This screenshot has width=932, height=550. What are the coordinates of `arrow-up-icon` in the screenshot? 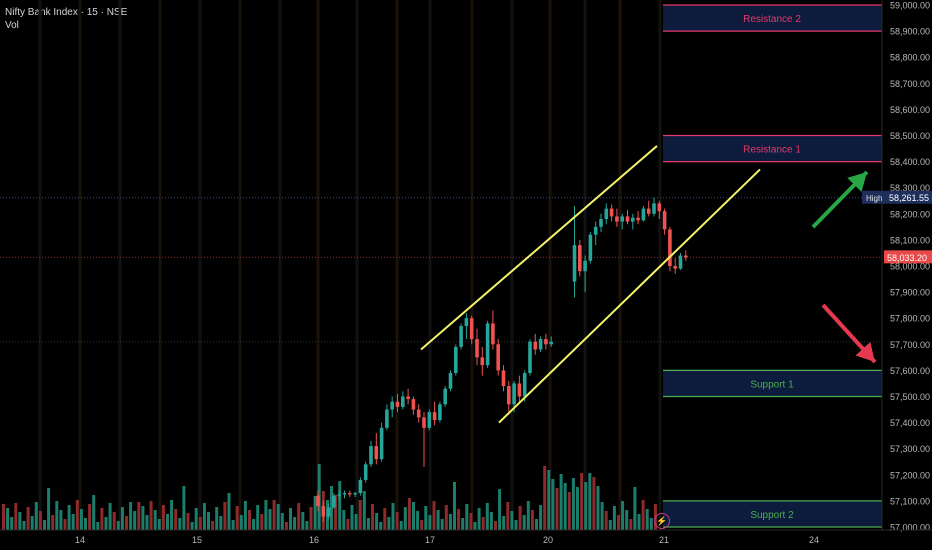 It's located at (857, 182).